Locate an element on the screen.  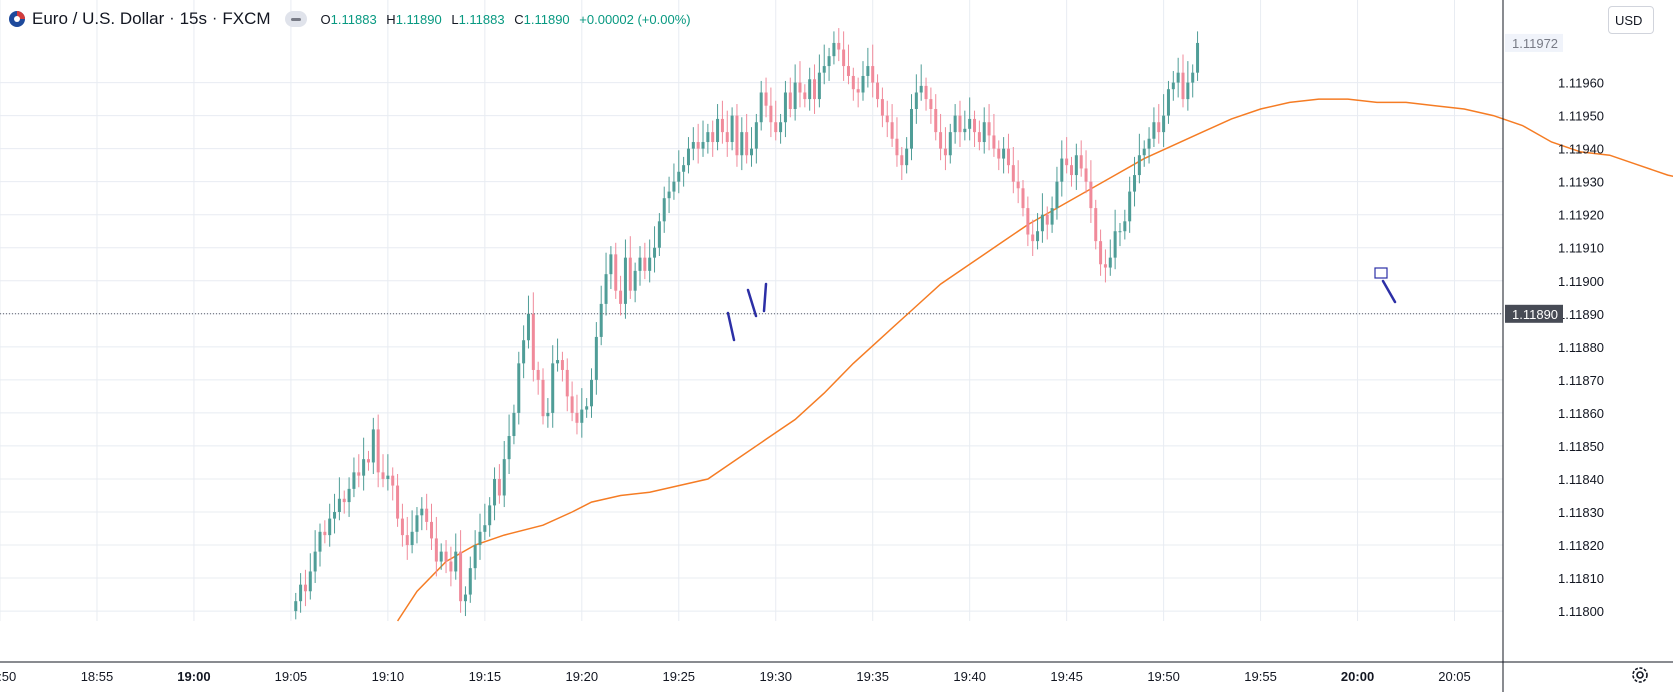
price-tick-label: 1.11880 is located at coordinates (1581, 347).